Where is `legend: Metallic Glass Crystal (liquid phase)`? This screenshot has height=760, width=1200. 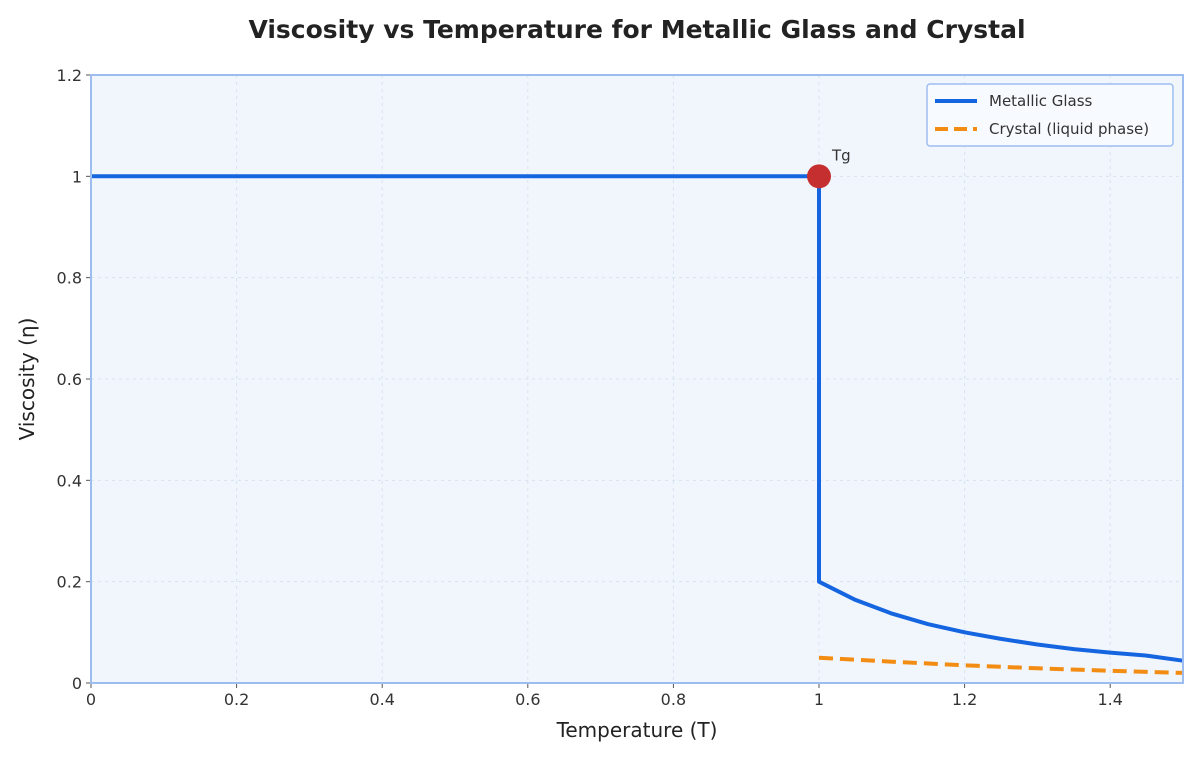 legend: Metallic Glass Crystal (liquid phase) is located at coordinates (1050, 115).